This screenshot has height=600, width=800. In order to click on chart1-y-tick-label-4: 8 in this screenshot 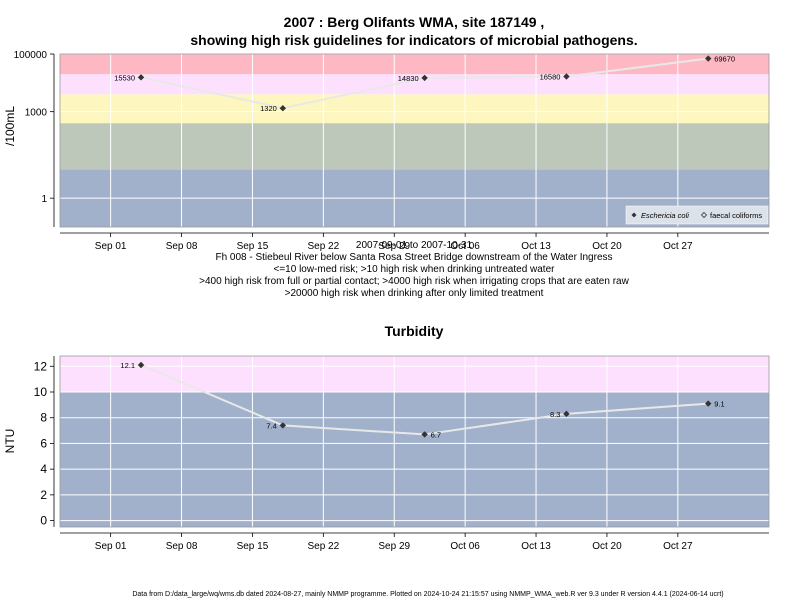, I will do `click(43, 418)`.